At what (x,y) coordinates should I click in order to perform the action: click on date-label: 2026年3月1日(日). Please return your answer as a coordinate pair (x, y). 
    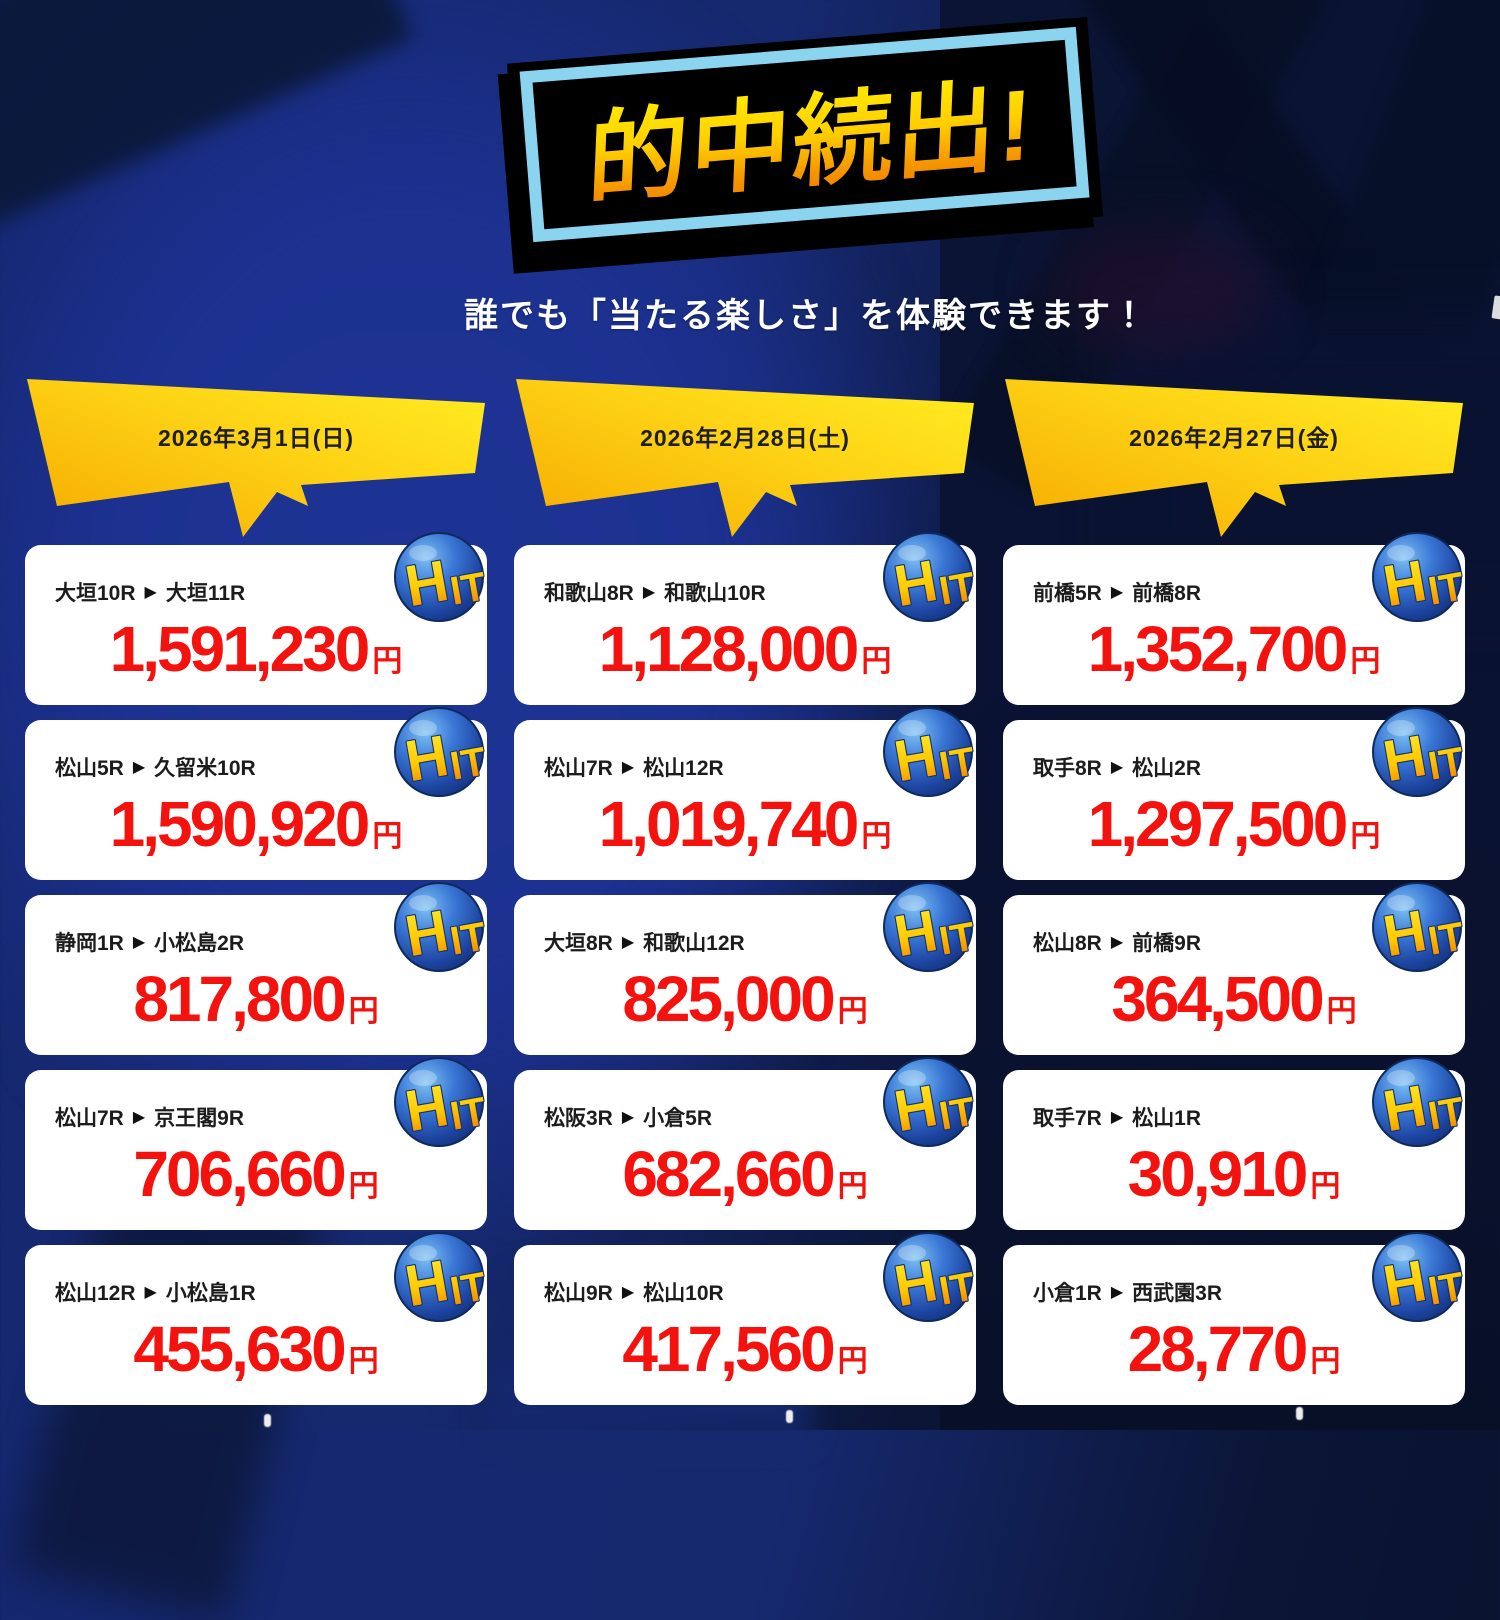
    Looking at the image, I should click on (256, 438).